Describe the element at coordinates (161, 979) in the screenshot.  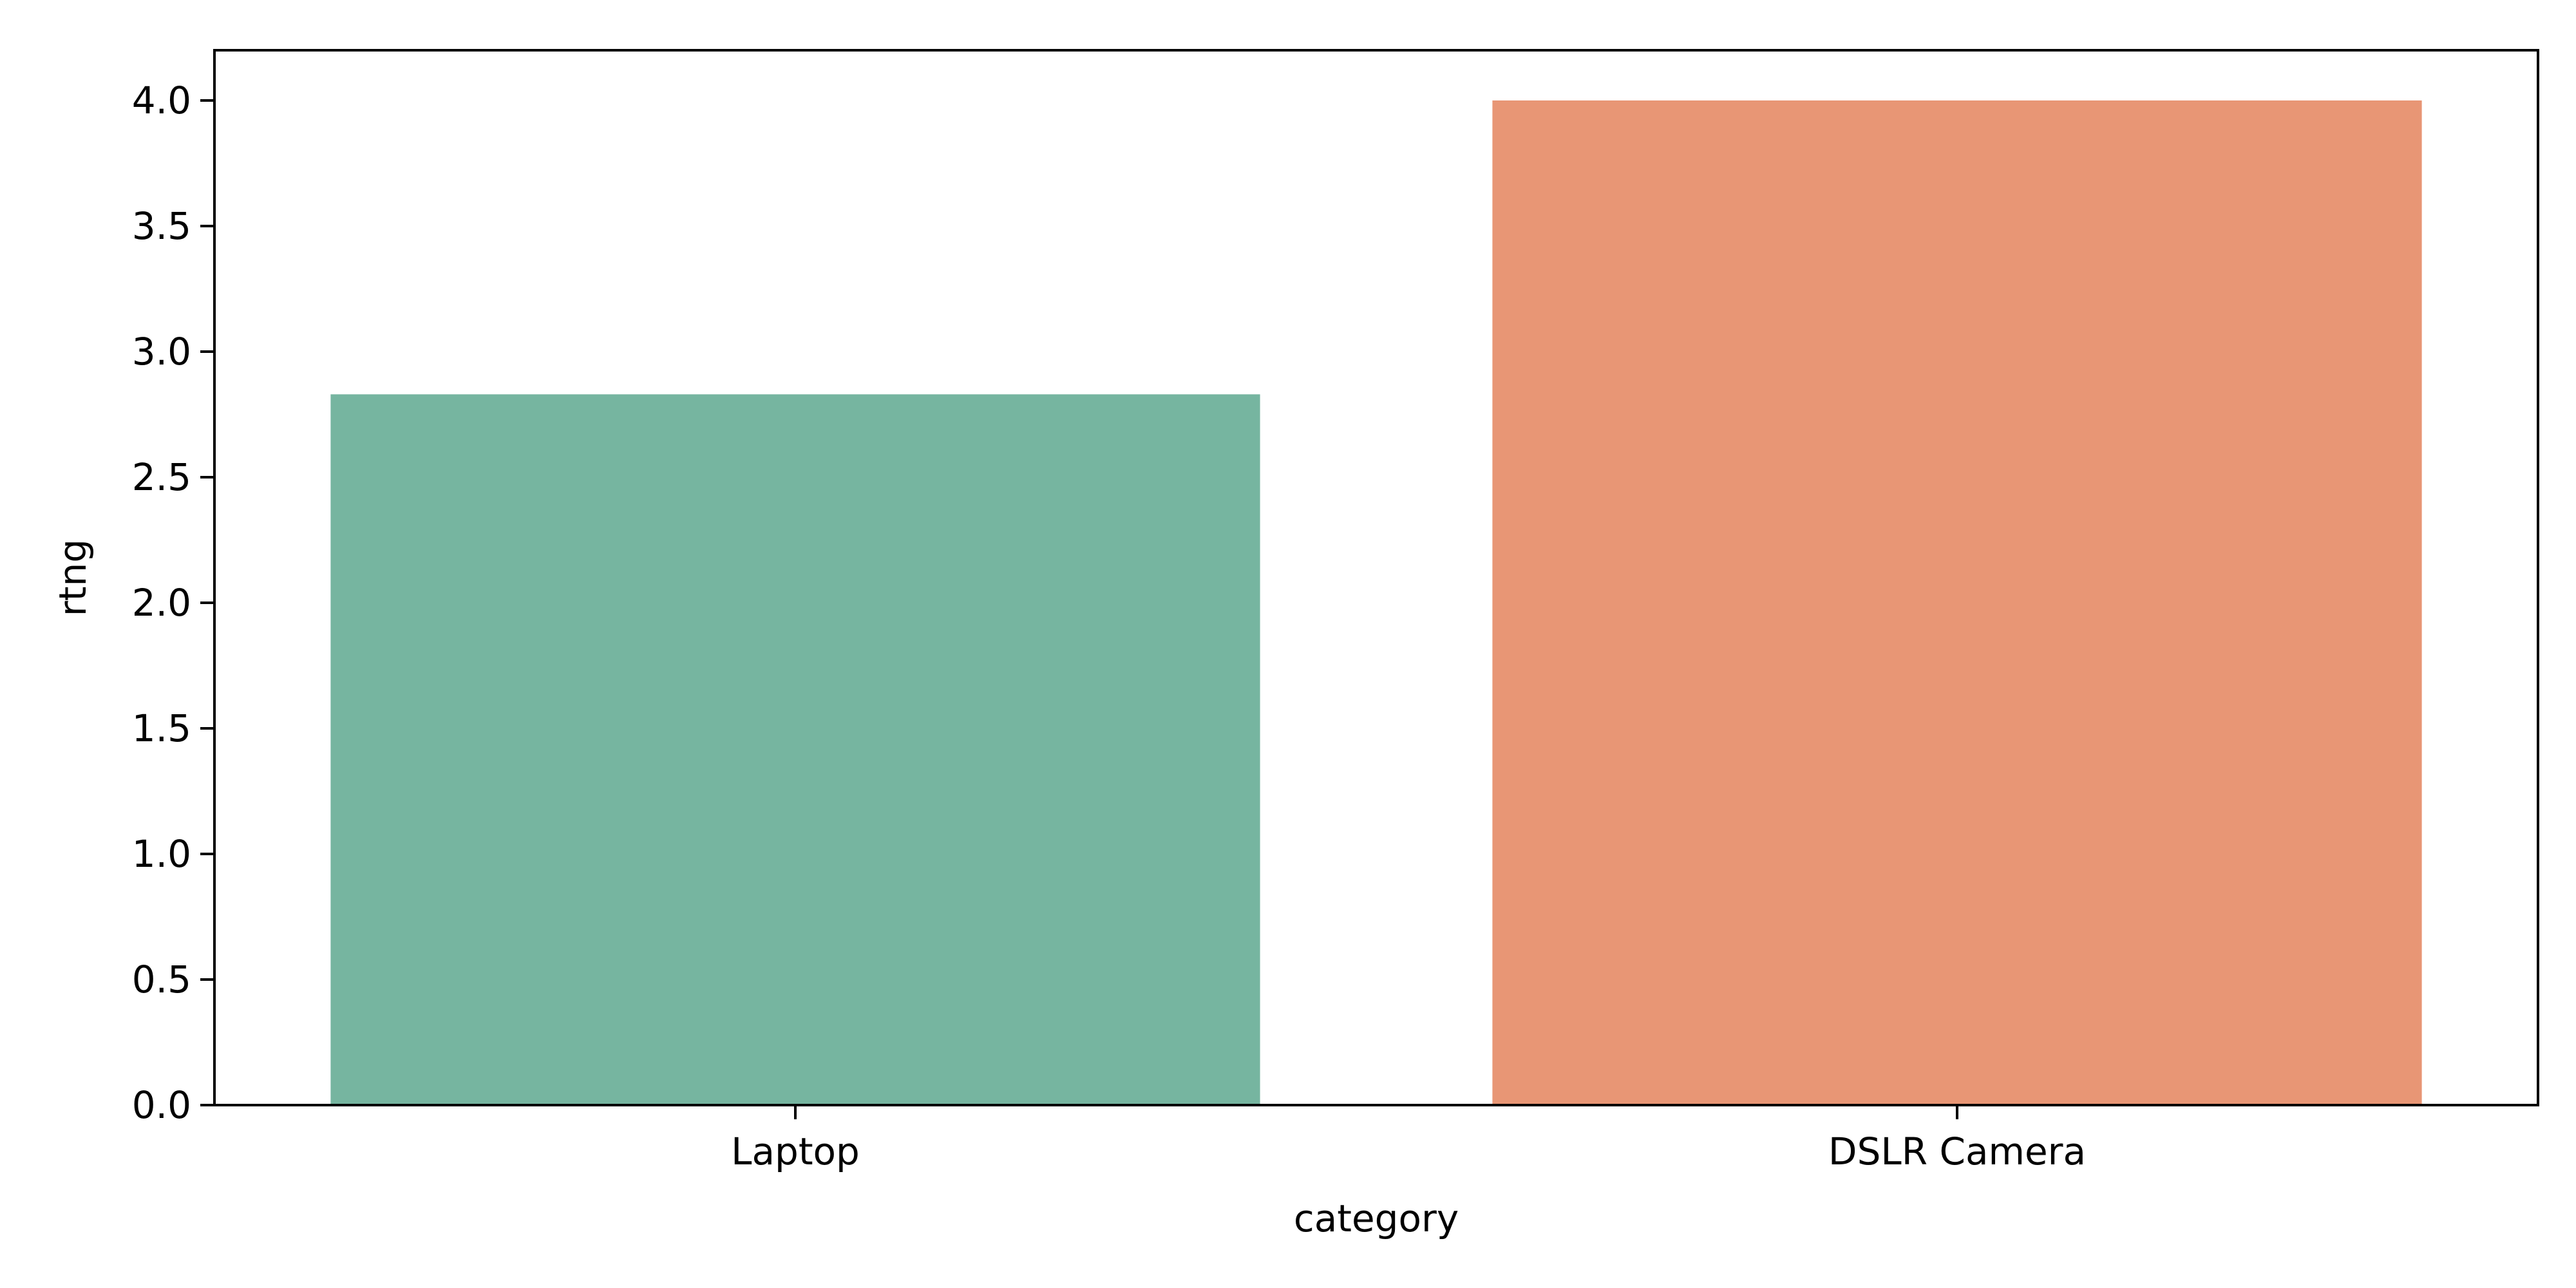
I see `y-tick-label: 0.5` at that location.